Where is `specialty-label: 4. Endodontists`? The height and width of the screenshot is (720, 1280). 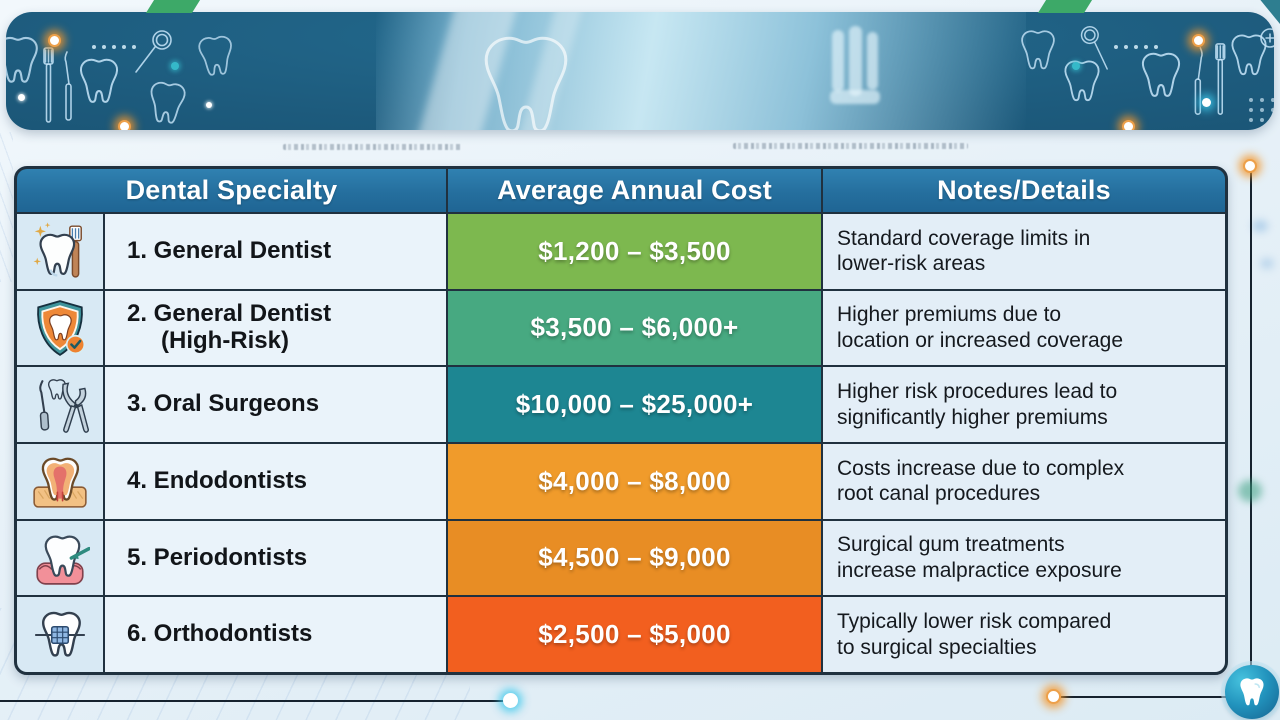
specialty-label: 4. Endodontists is located at coordinates (275, 481).